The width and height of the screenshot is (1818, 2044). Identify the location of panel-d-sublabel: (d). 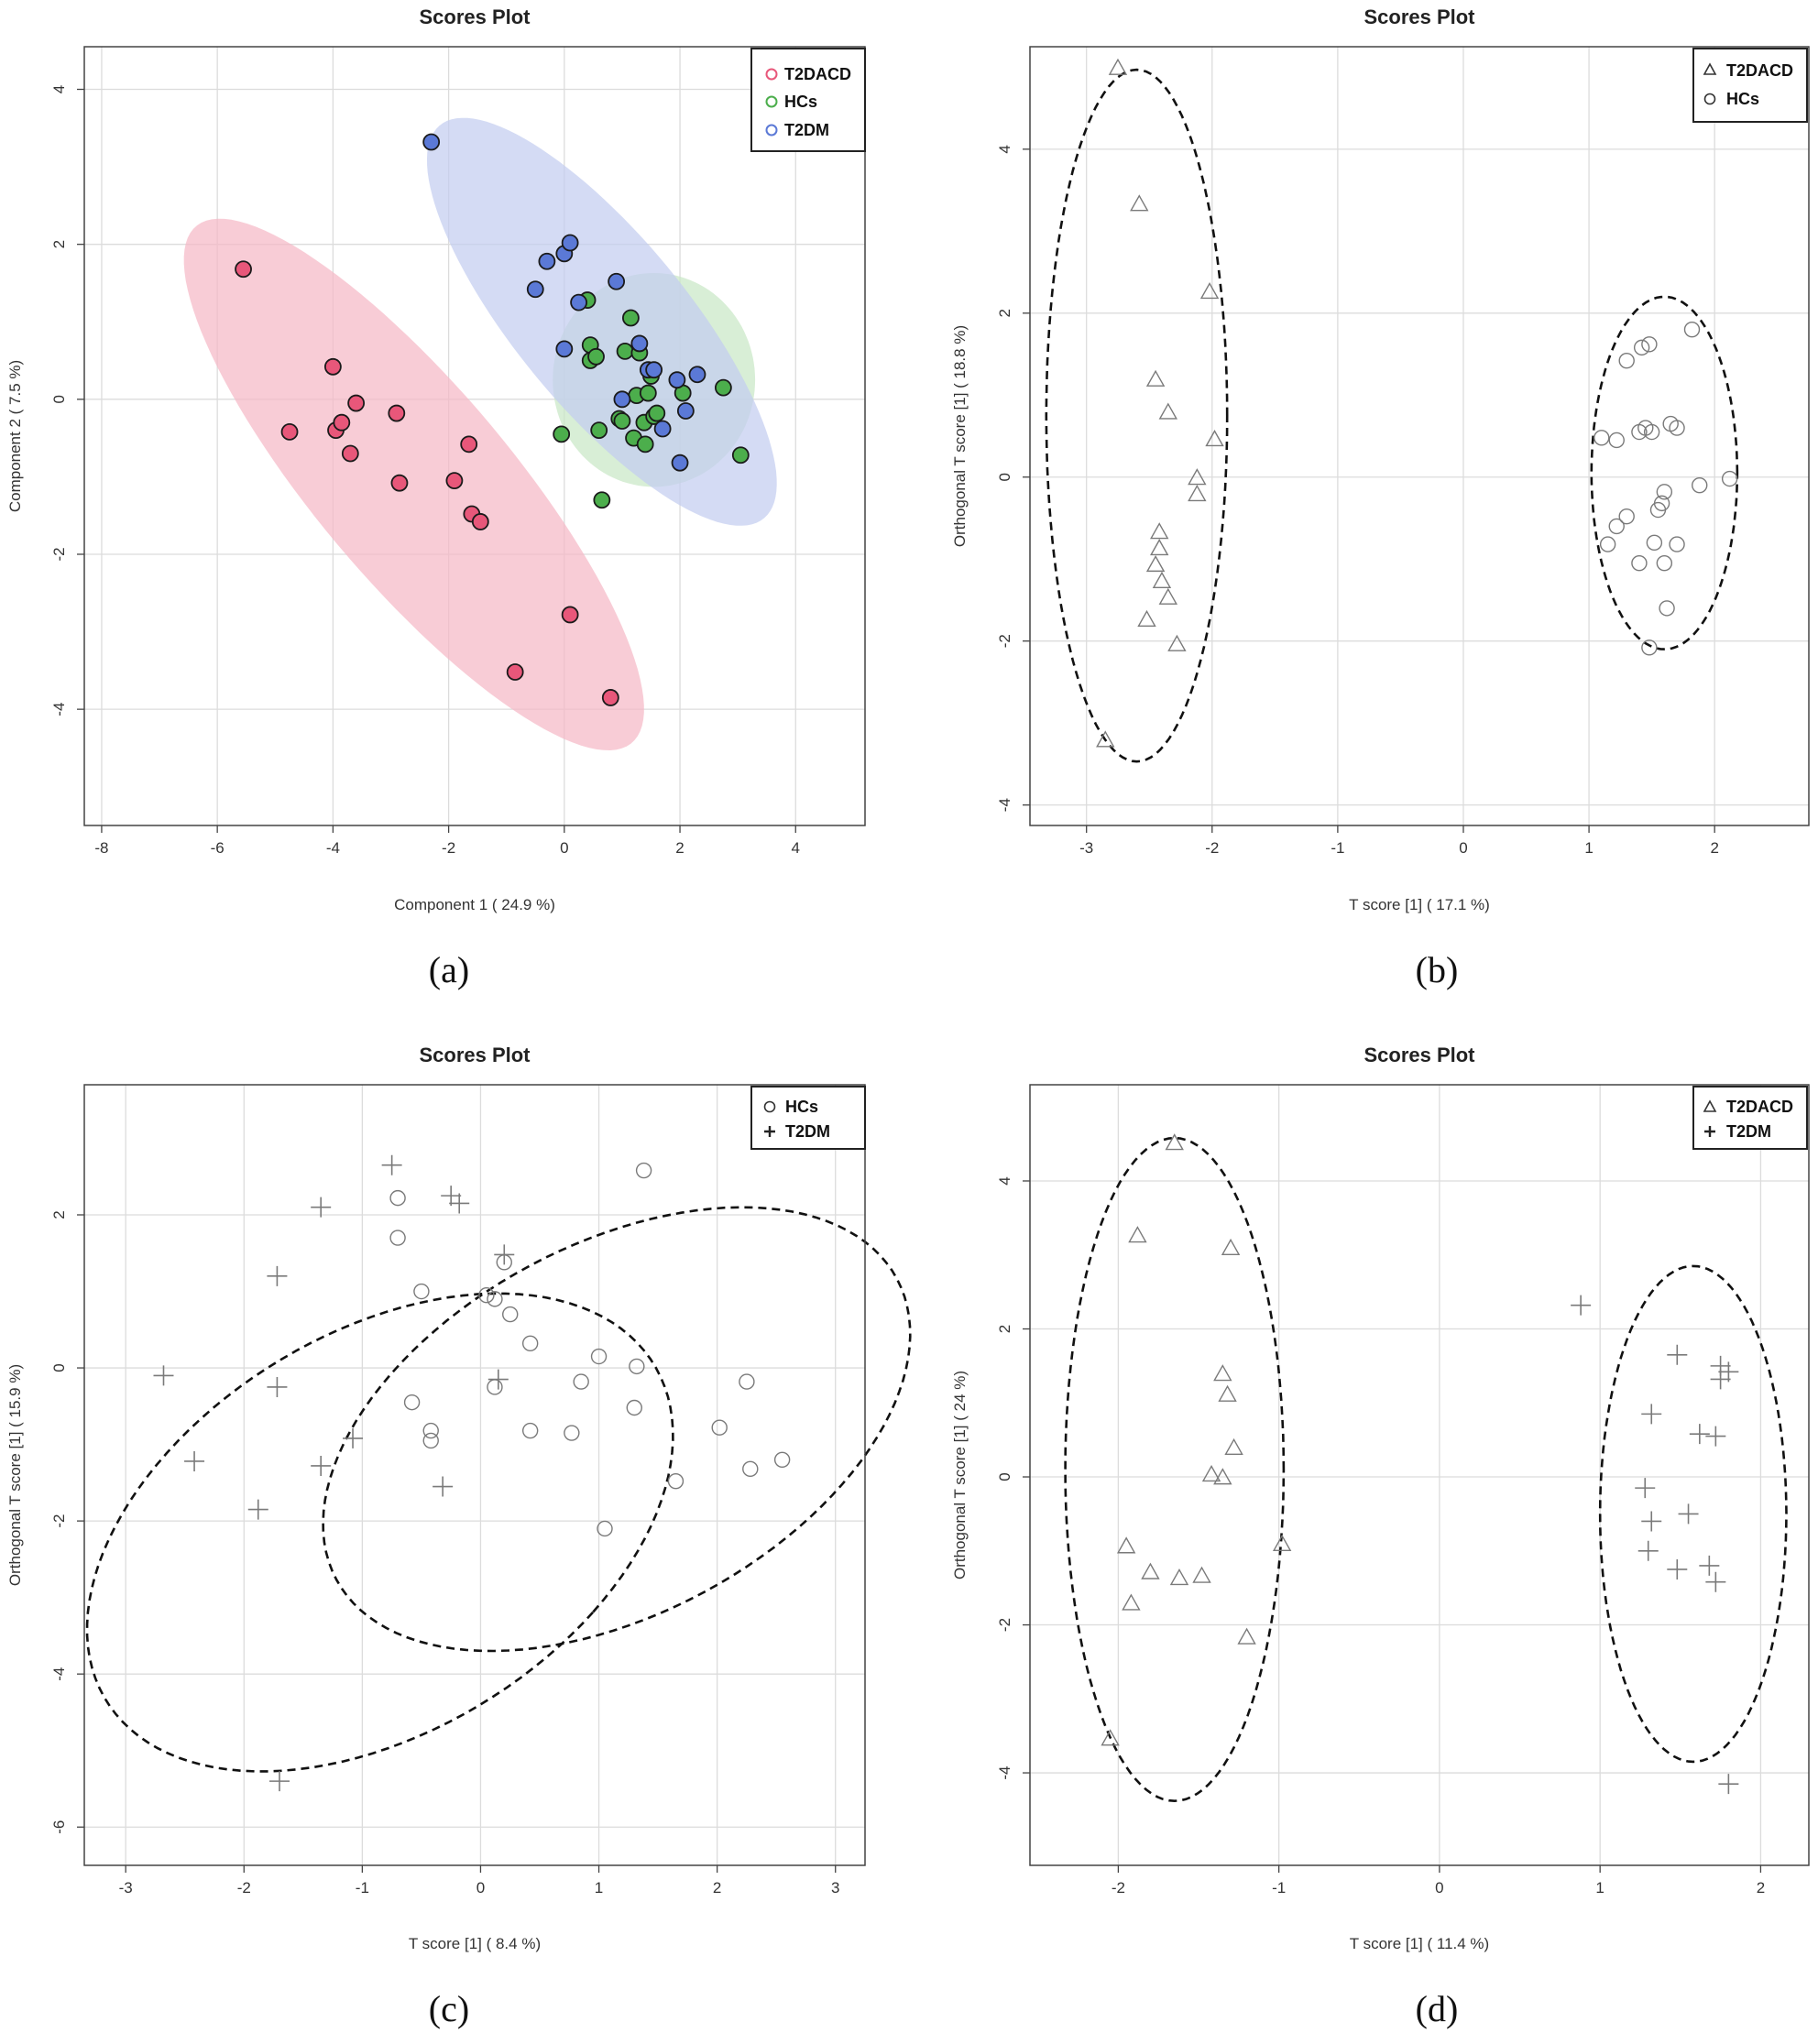
(1437, 2008).